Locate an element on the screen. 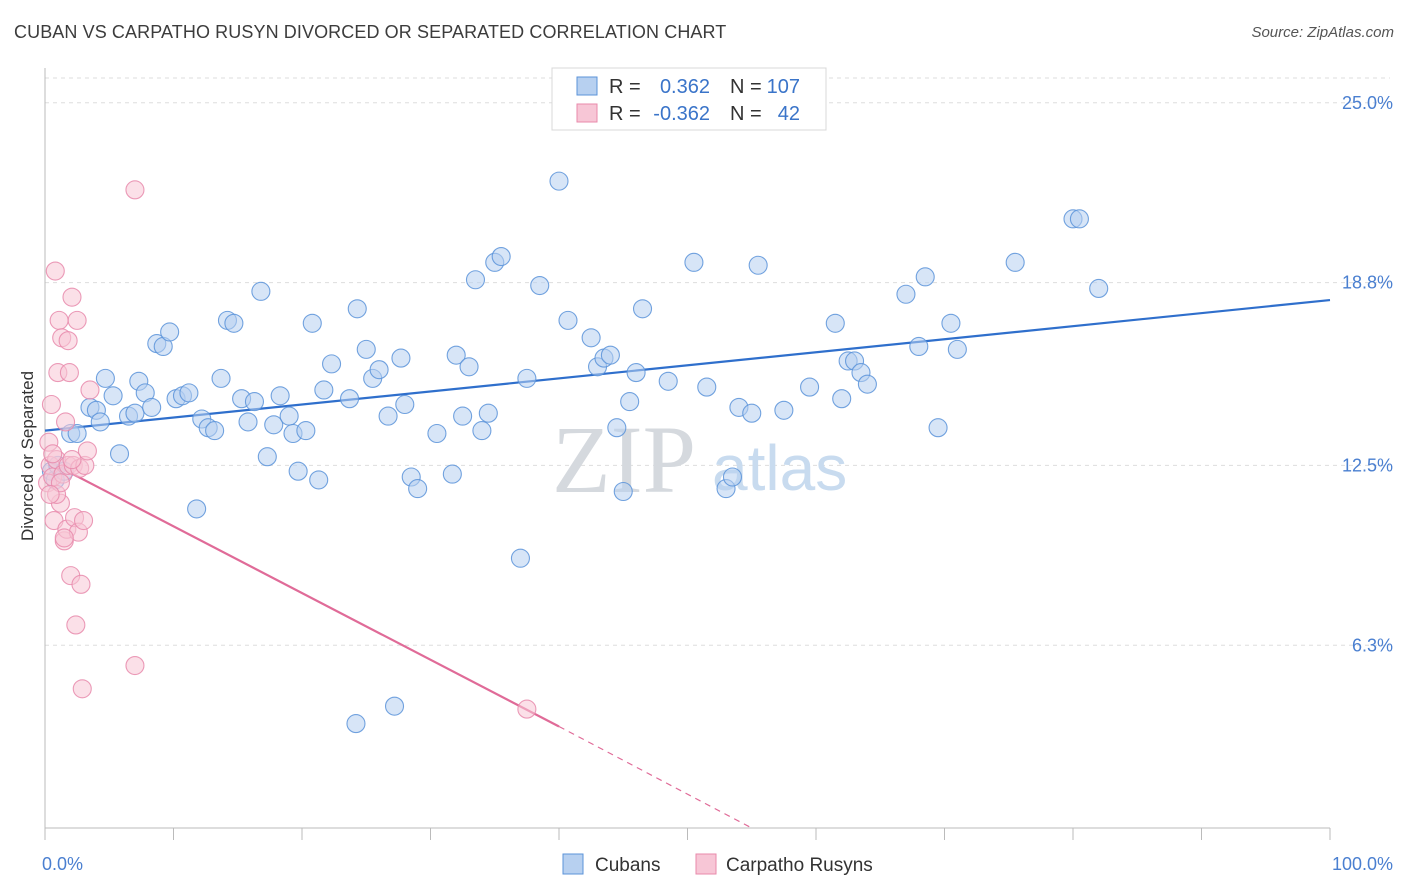  watermark: ZIP atlas is located at coordinates (699, 459).